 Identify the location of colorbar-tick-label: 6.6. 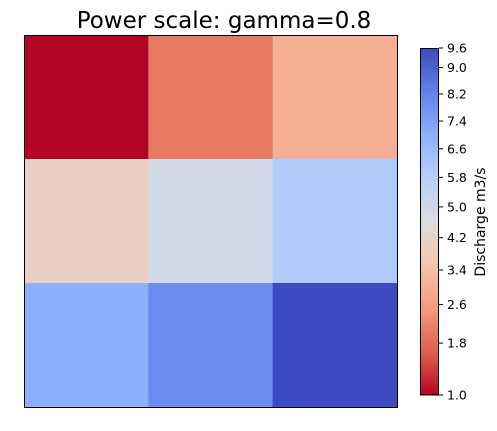
(457, 148).